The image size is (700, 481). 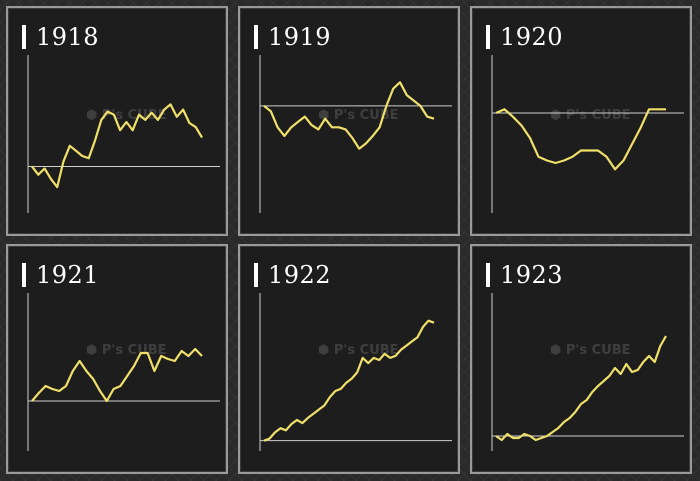 I want to click on chart-title: 1919, so click(x=300, y=37).